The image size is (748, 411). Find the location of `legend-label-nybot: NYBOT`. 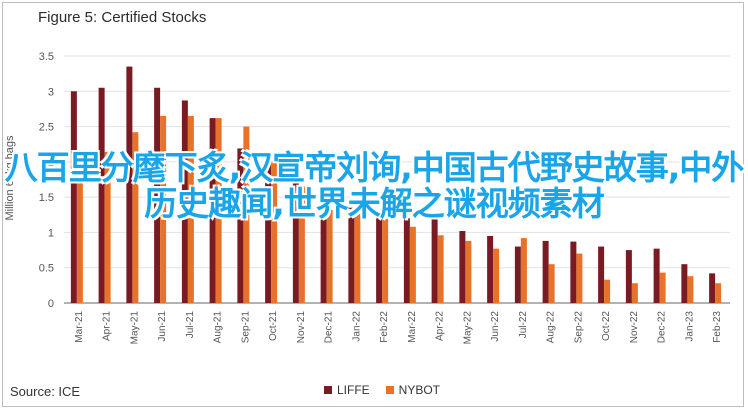

legend-label-nybot: NYBOT is located at coordinates (419, 390).